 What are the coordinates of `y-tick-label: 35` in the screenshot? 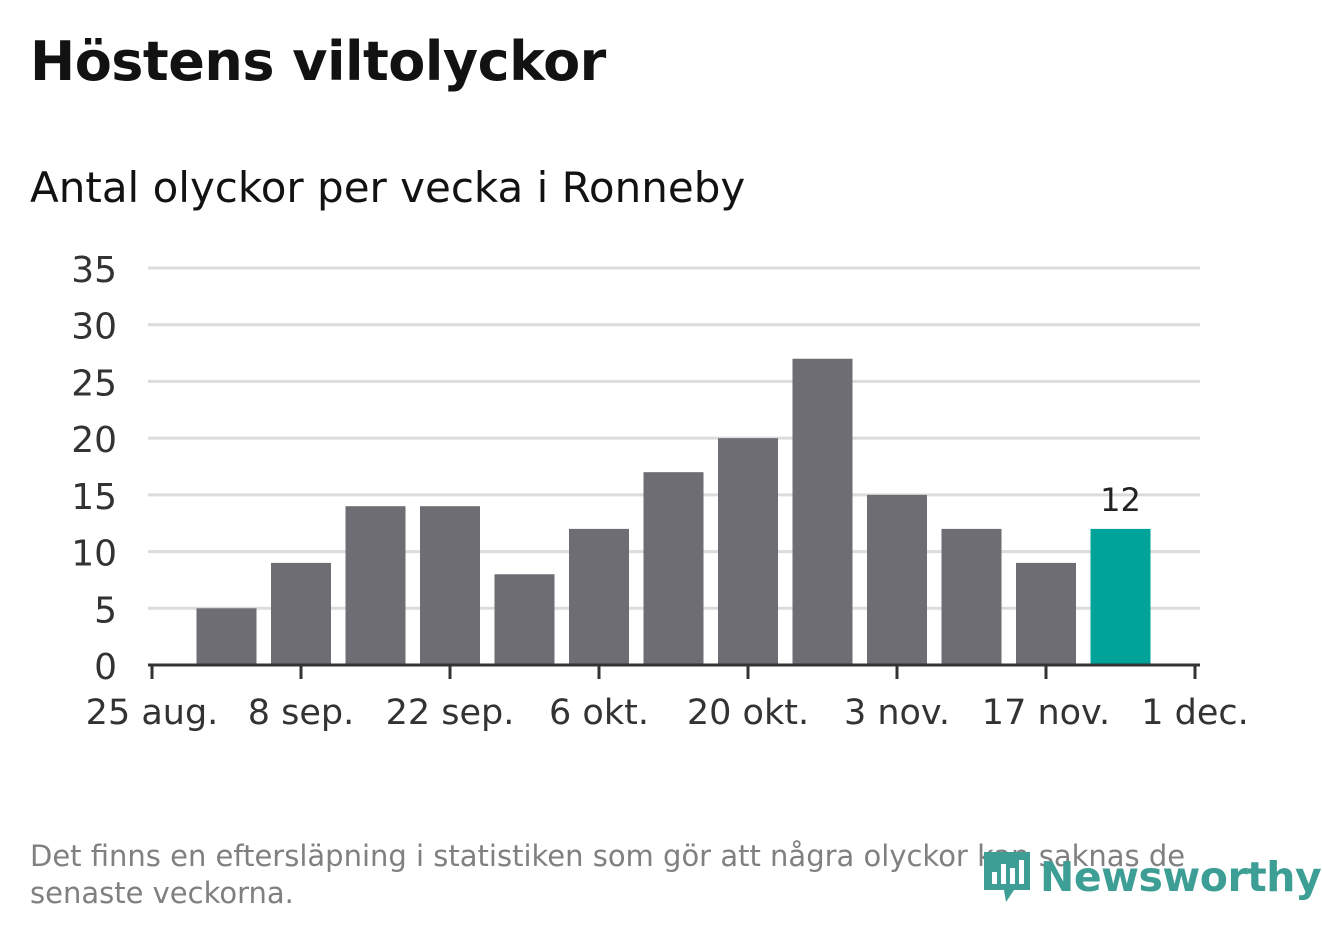 It's located at (94, 270).